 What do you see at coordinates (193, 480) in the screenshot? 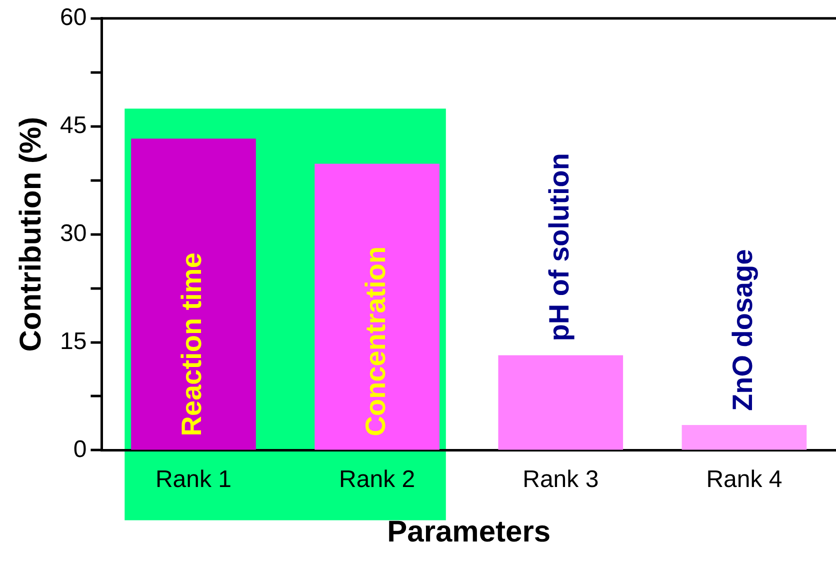
I see `x-tick-label: Rank 1` at bounding box center [193, 480].